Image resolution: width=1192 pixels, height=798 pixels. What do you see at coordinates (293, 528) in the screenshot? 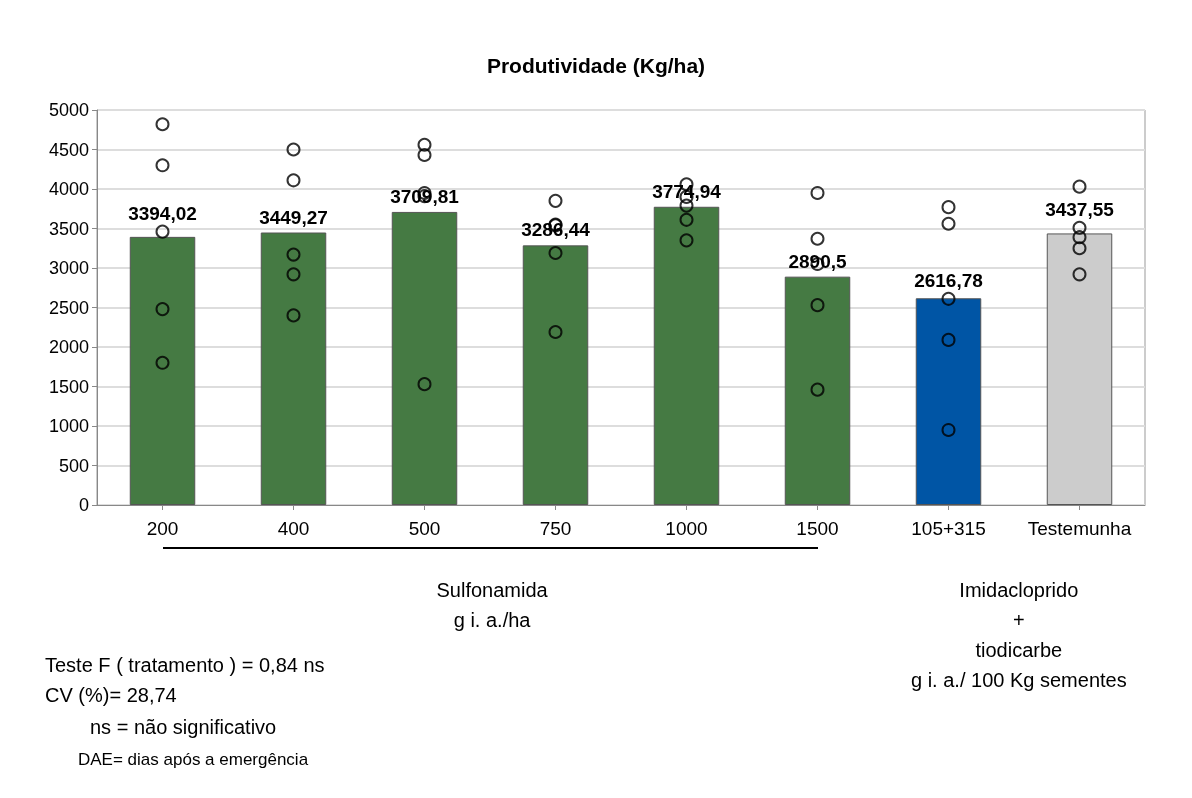
I see `x-tick-label: 400` at bounding box center [293, 528].